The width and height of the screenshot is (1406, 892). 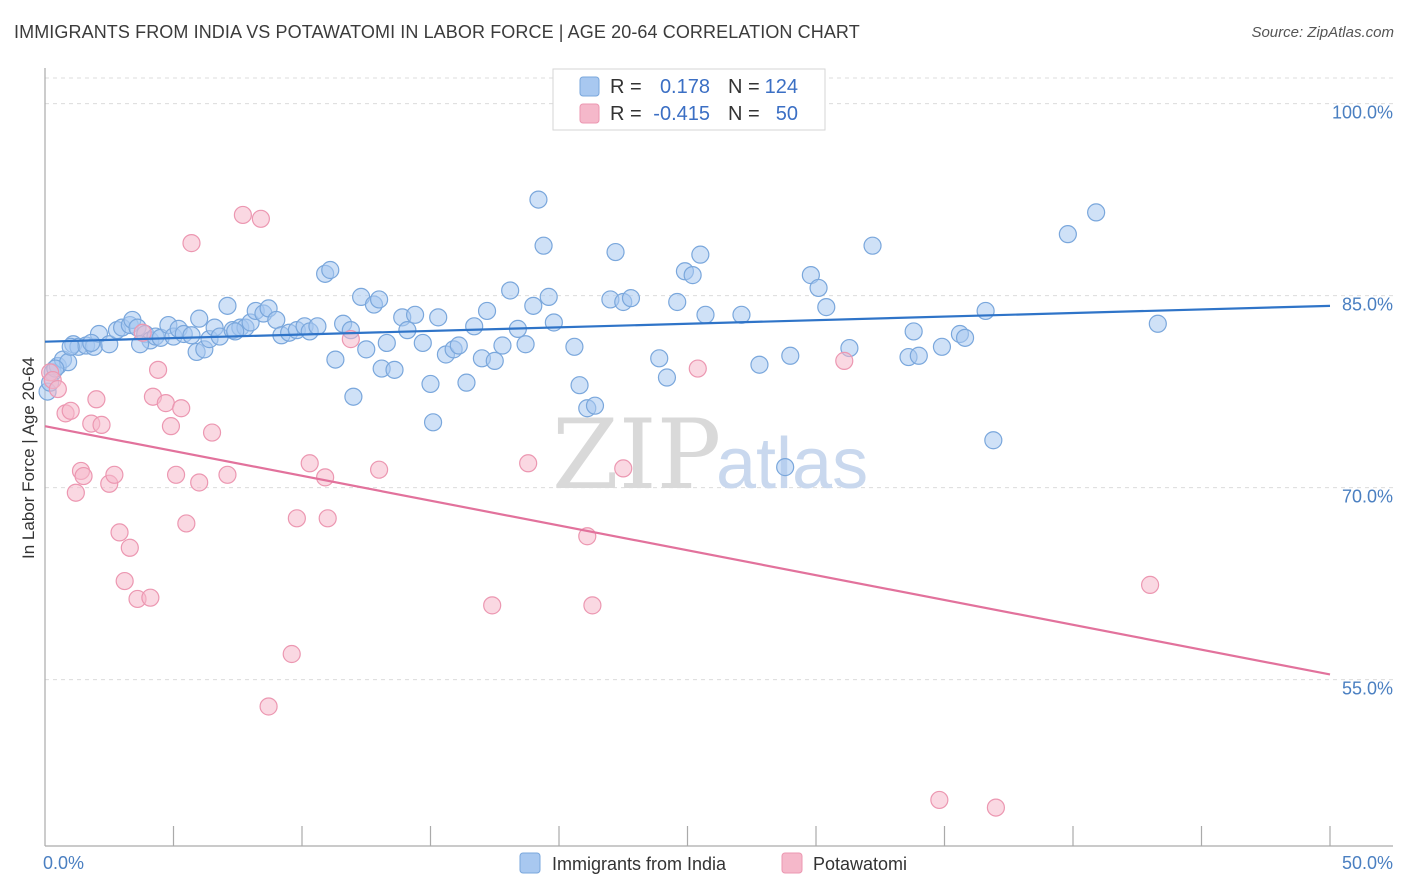 I want to click on y-tick-label: 70.0%, so click(x=1367, y=497).